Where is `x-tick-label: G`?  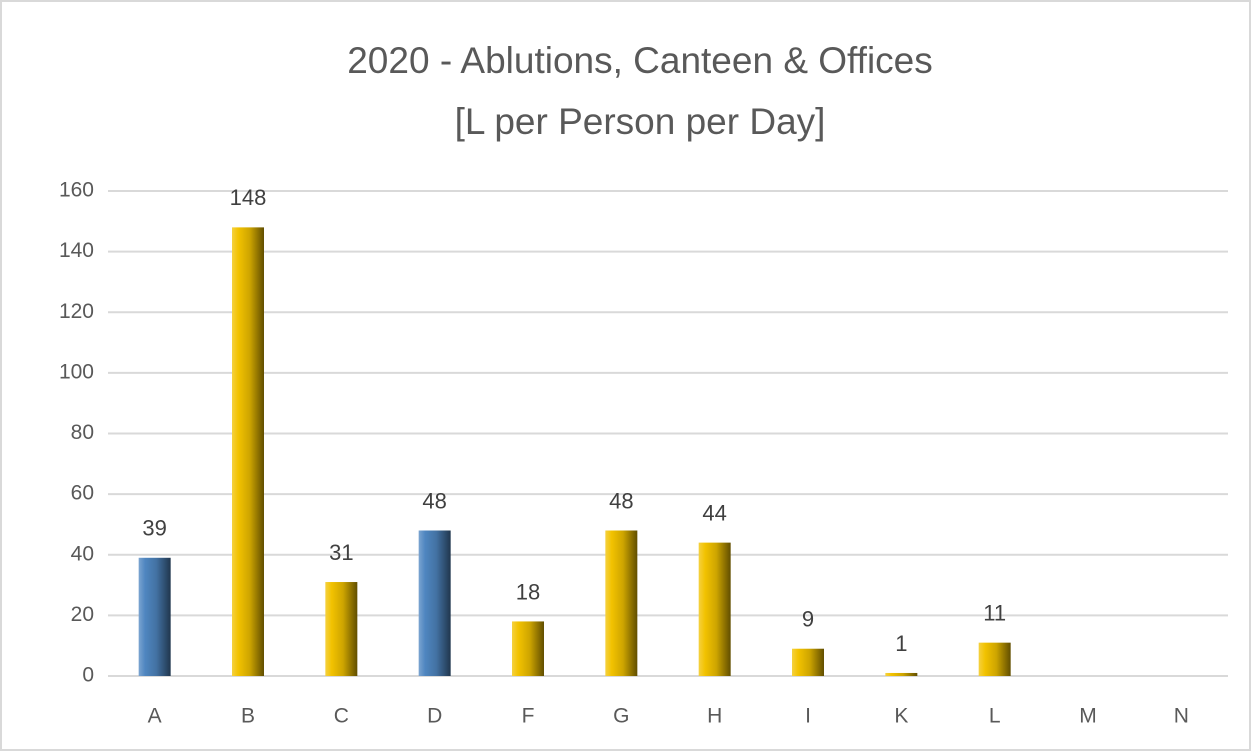 x-tick-label: G is located at coordinates (621, 716).